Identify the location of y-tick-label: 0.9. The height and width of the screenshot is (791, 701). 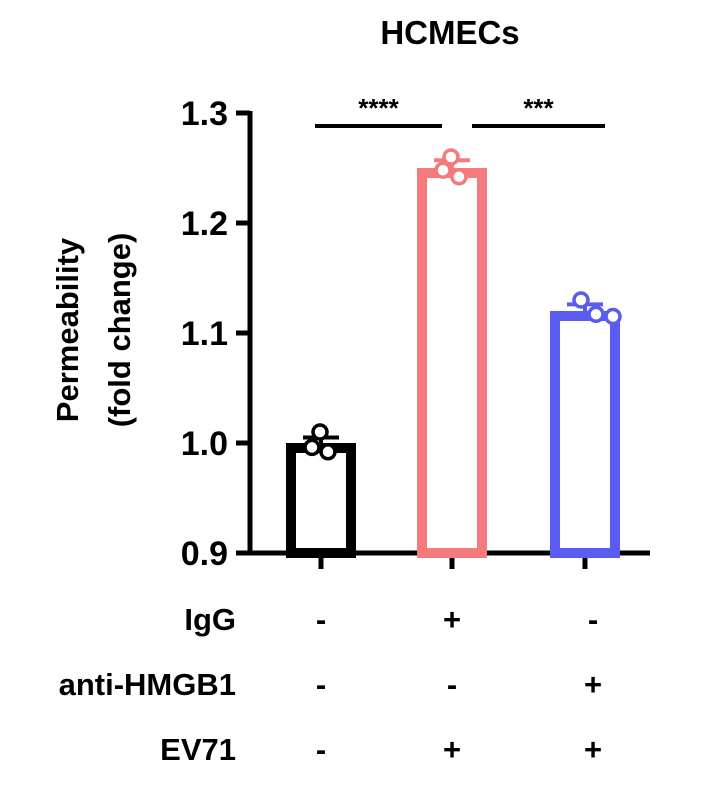
(204, 554).